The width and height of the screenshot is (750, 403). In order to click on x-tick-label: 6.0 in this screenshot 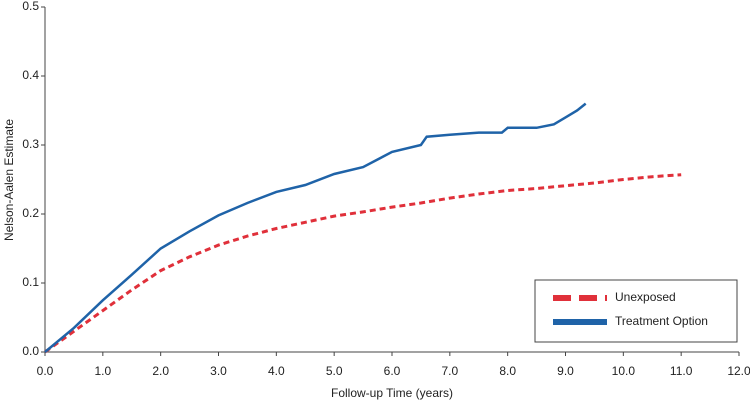, I will do `click(392, 371)`.